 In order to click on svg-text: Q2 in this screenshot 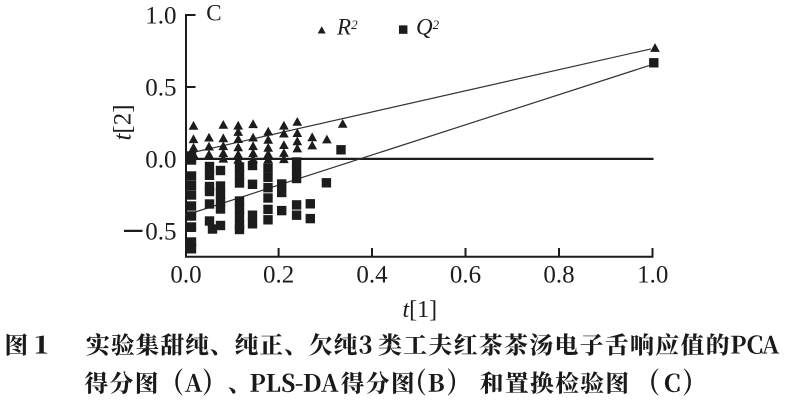, I will do `click(428, 27)`.